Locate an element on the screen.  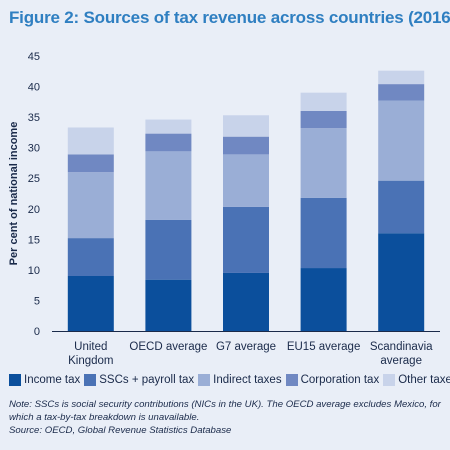
legend-label: Corporation tax is located at coordinates (340, 380).